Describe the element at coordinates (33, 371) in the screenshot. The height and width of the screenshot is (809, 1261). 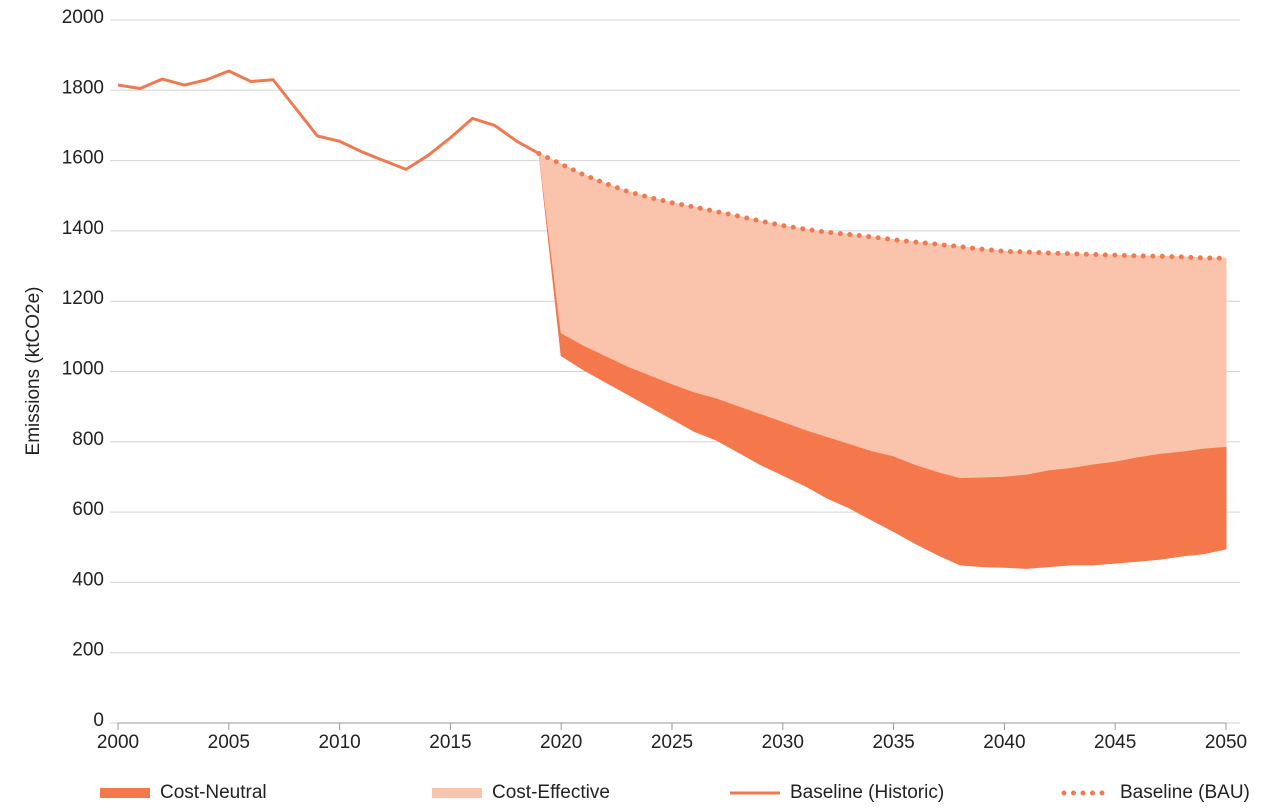
I see `y-axis-title: Emissions (ktCO2e)` at that location.